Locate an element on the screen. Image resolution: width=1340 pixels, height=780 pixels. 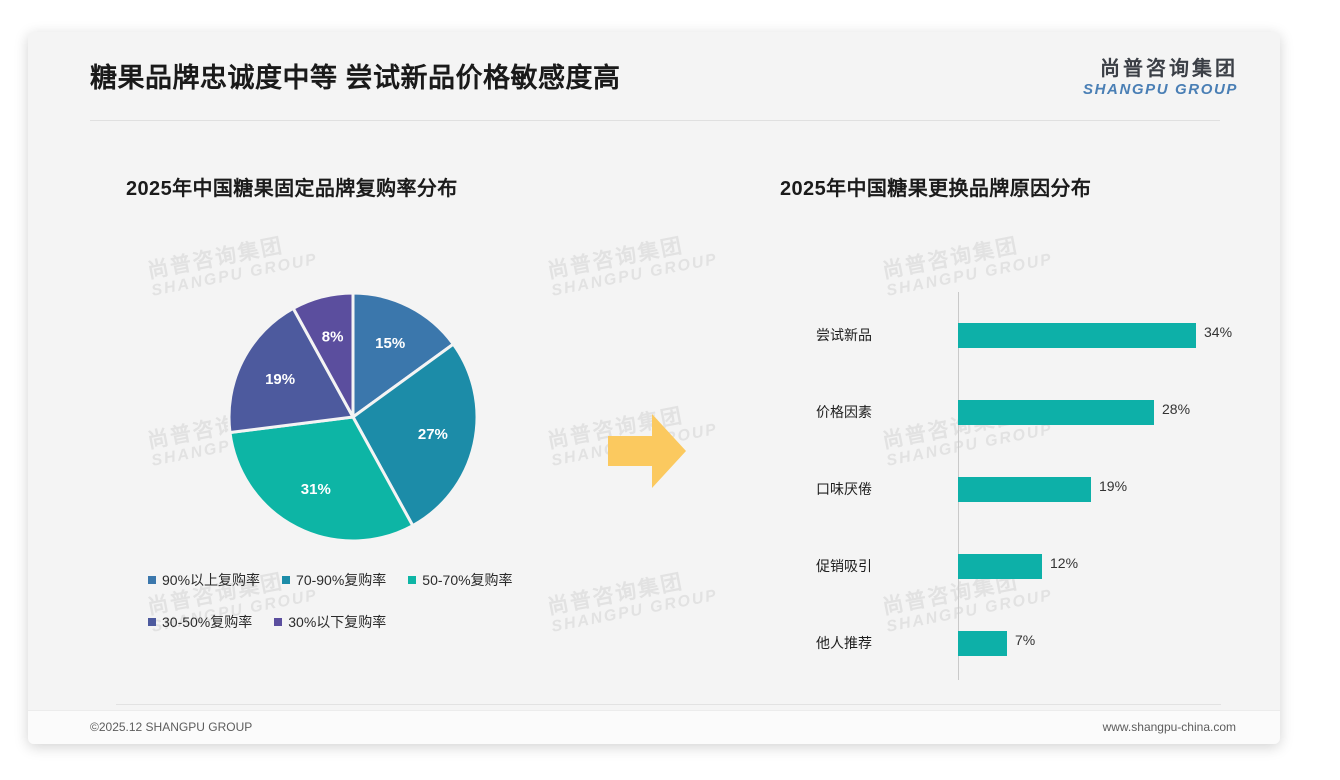
footnote-divider is located at coordinates (668, 704).